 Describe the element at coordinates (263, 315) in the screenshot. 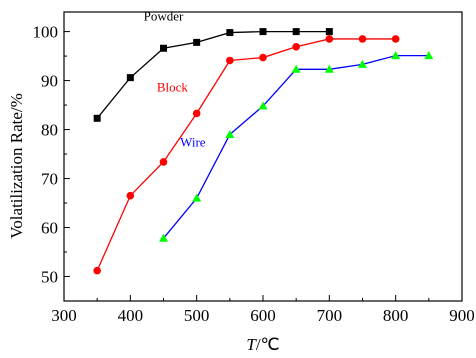

I see `x-tick-label: 600` at that location.